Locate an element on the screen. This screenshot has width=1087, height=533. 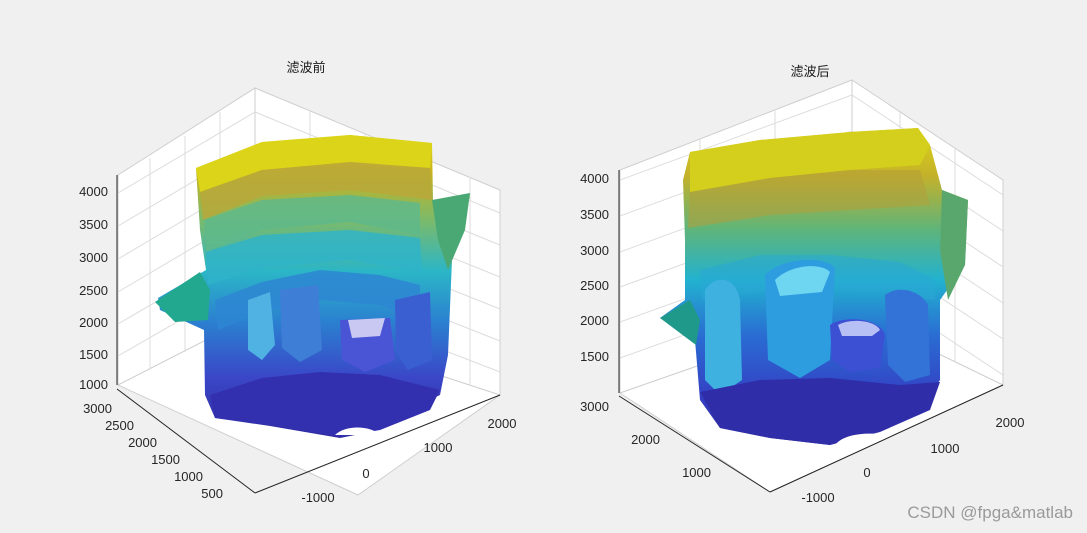
y-tick: 1500 is located at coordinates (165, 459).